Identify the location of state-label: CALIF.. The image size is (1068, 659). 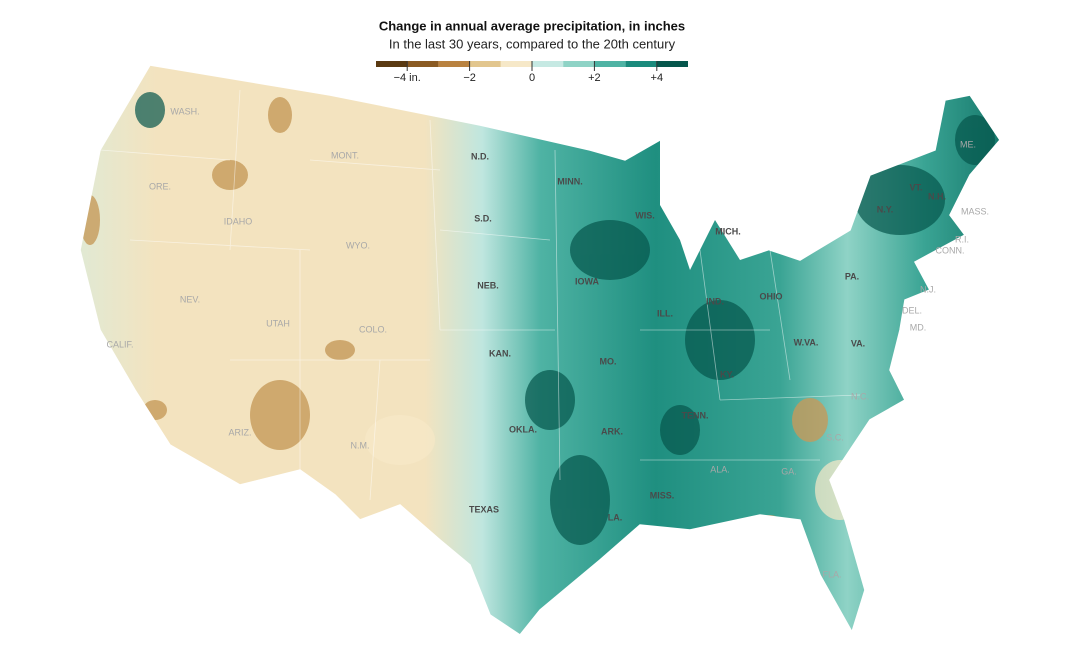
(119, 344).